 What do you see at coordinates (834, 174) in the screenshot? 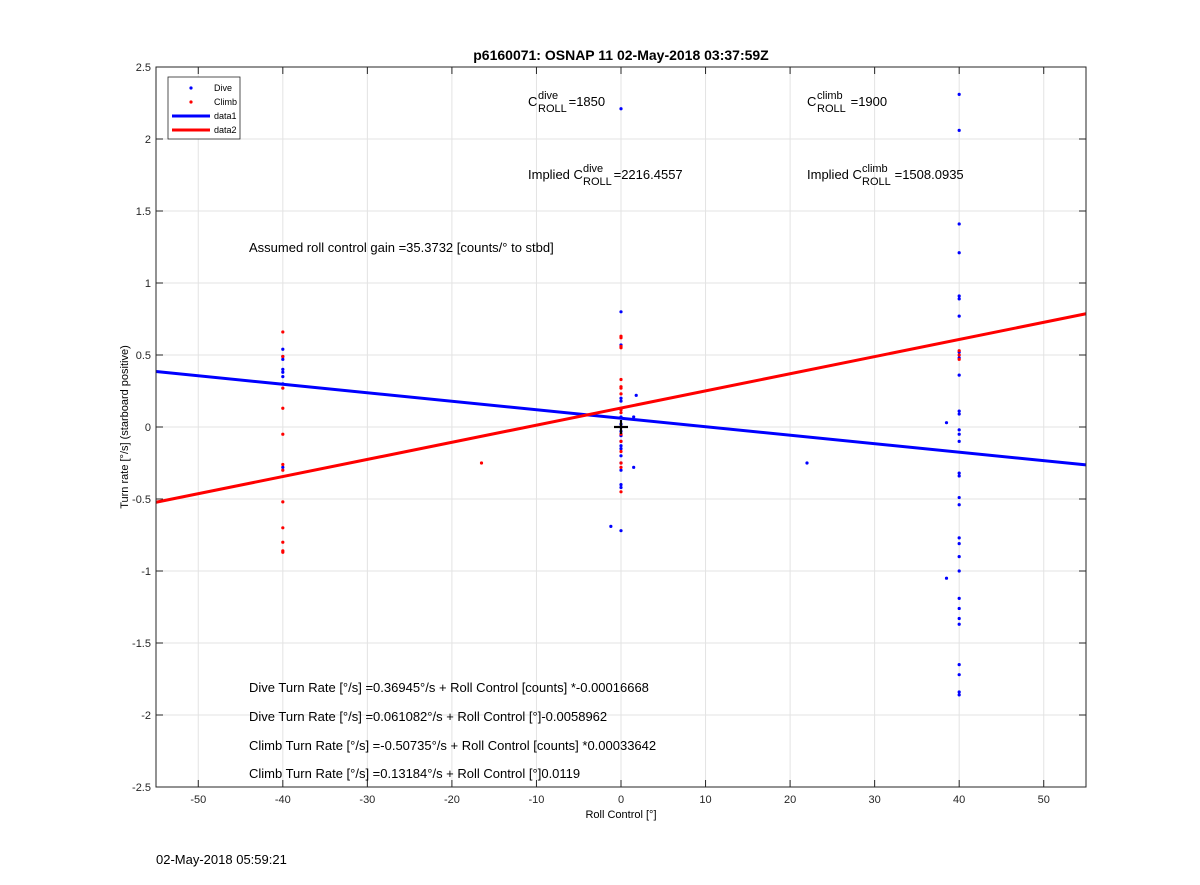
I see `implied-climb-prefix: Implied C` at bounding box center [834, 174].